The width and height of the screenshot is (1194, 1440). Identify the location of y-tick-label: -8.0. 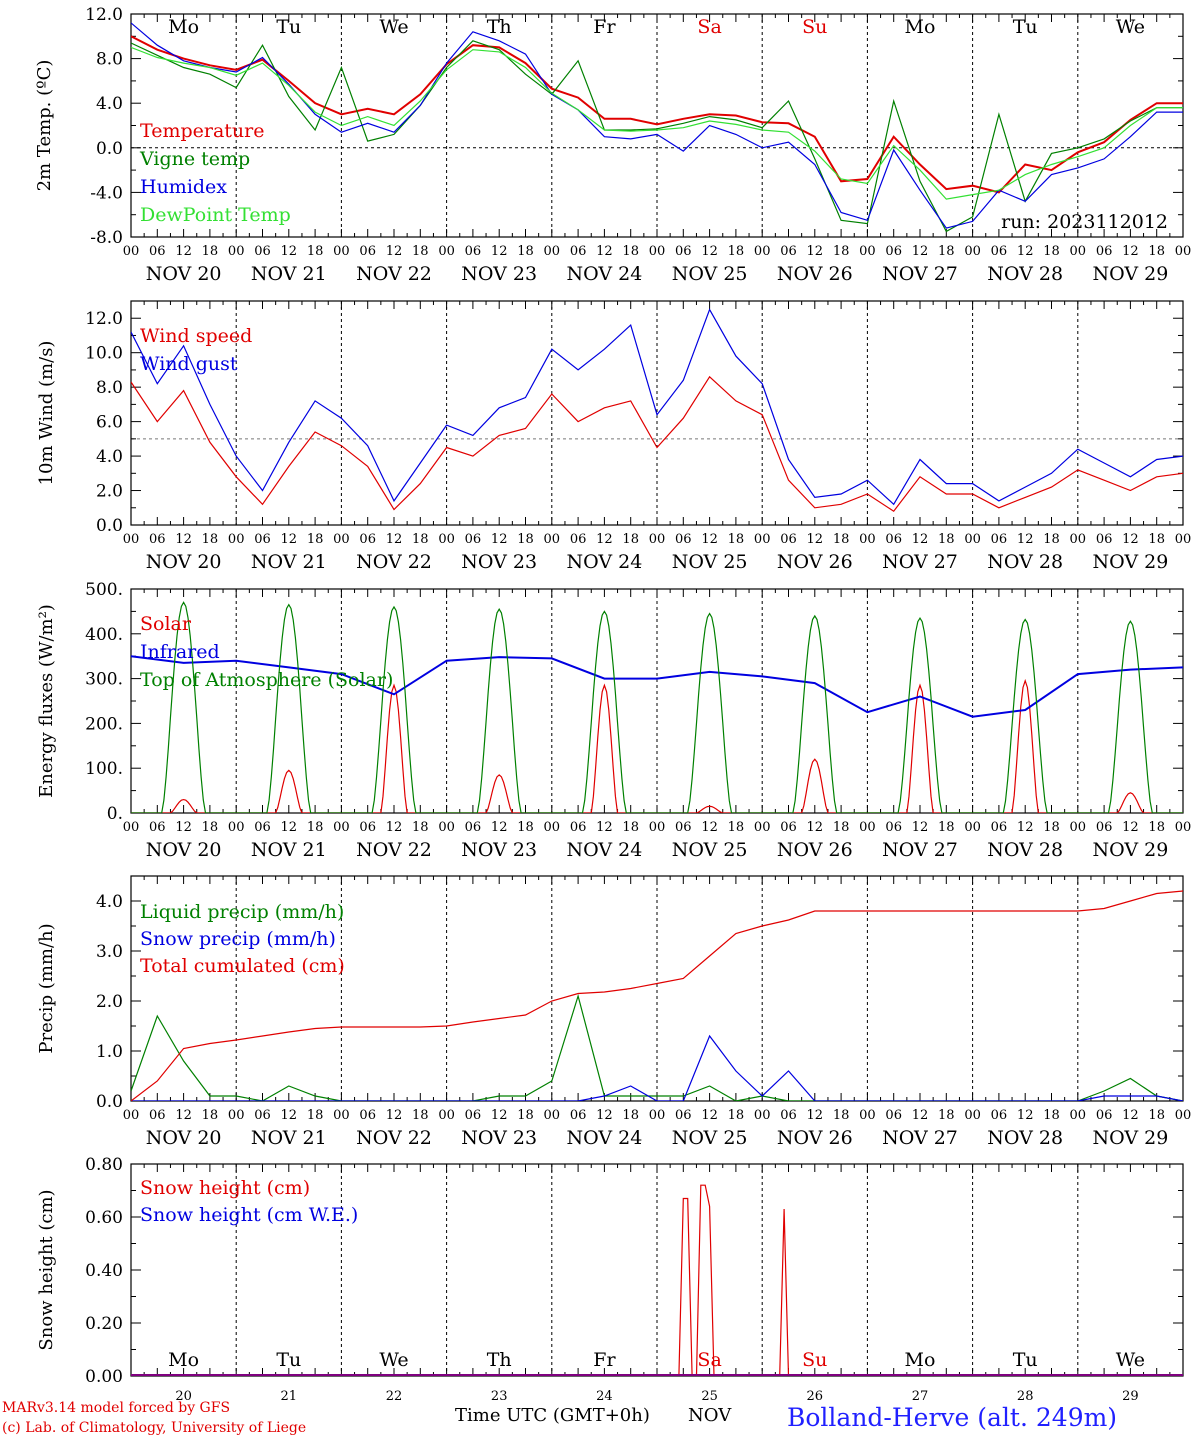
(106, 238).